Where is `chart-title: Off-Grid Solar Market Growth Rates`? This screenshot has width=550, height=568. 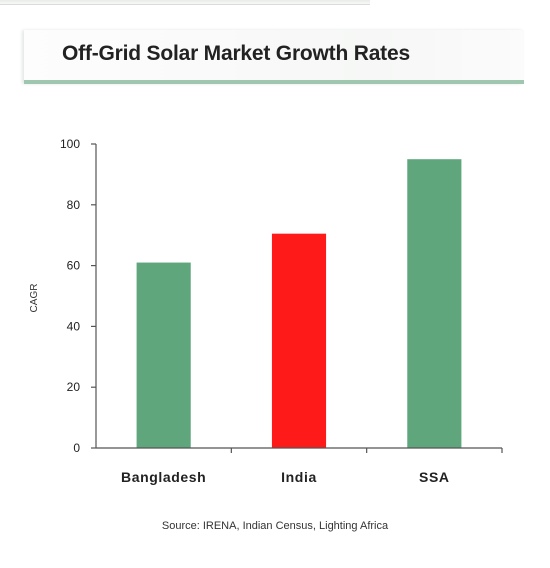
chart-title: Off-Grid Solar Market Growth Rates is located at coordinates (236, 53).